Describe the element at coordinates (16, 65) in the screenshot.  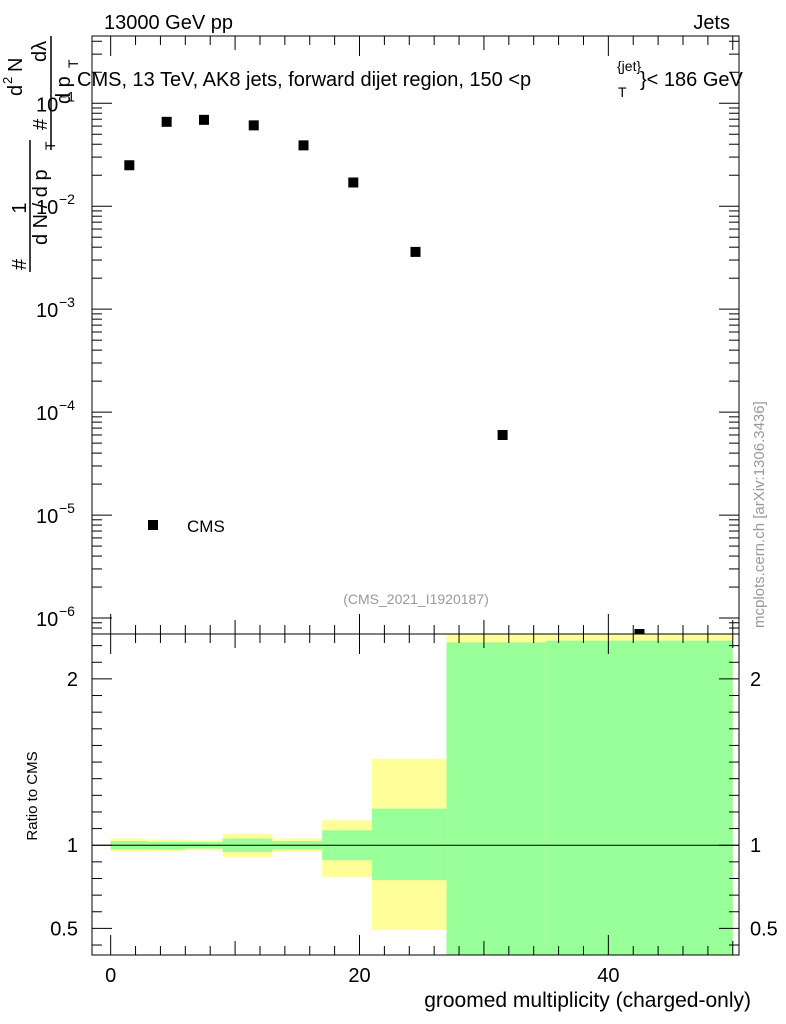
I see `ylabel-numerator-n: N` at that location.